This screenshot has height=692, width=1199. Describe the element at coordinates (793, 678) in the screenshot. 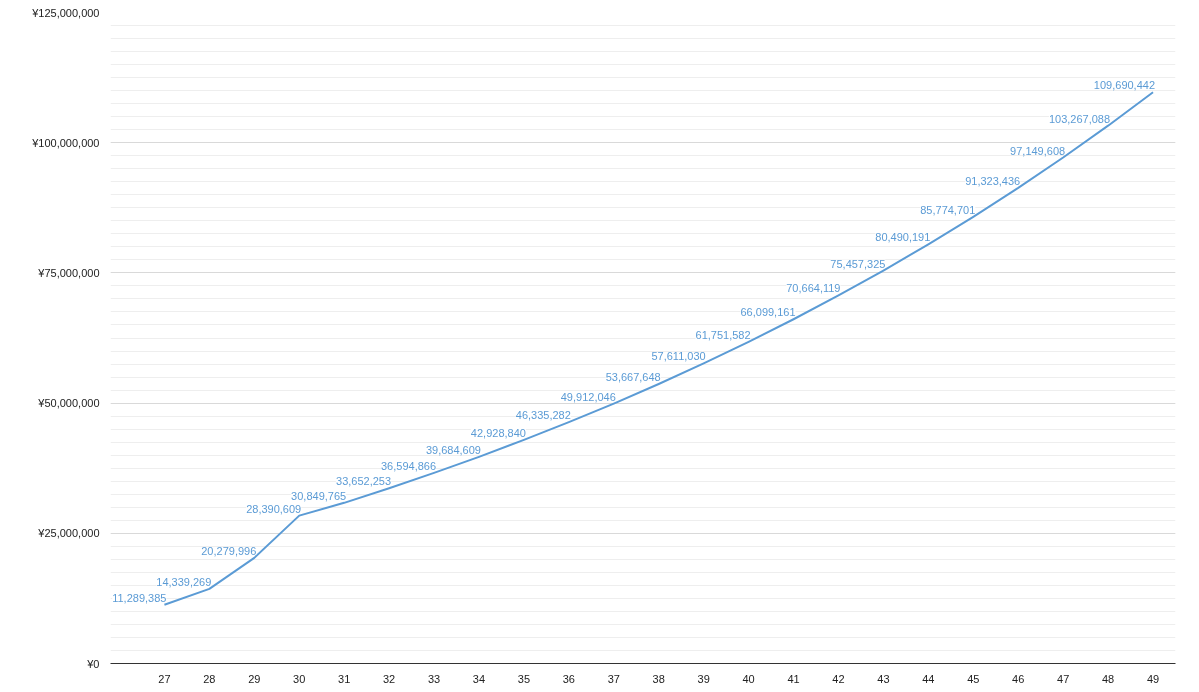

I see `x-tick-label: 41` at that location.